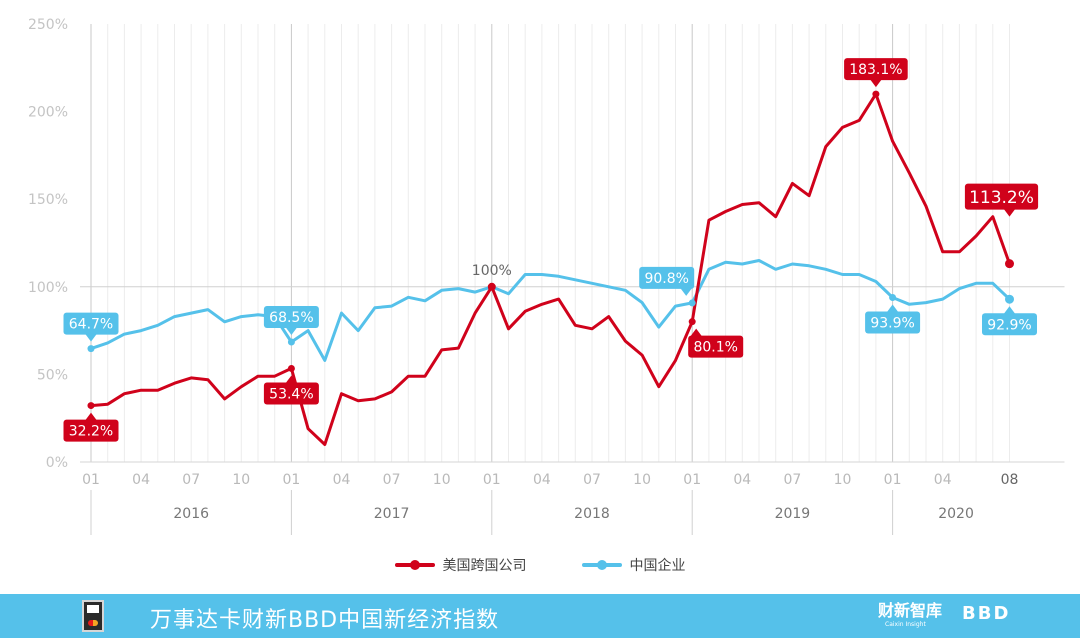 The image size is (1080, 638). I want to click on data-label: 113.2%, so click(1001, 198).